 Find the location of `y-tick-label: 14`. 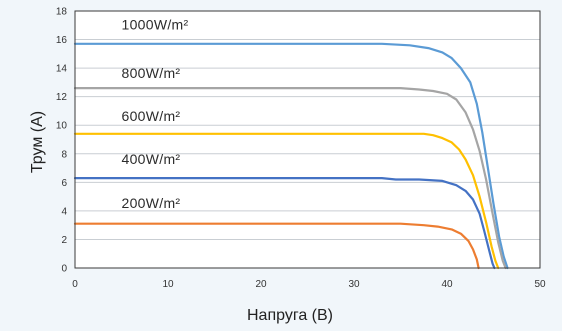

y-tick-label: 14 is located at coordinates (62, 69).